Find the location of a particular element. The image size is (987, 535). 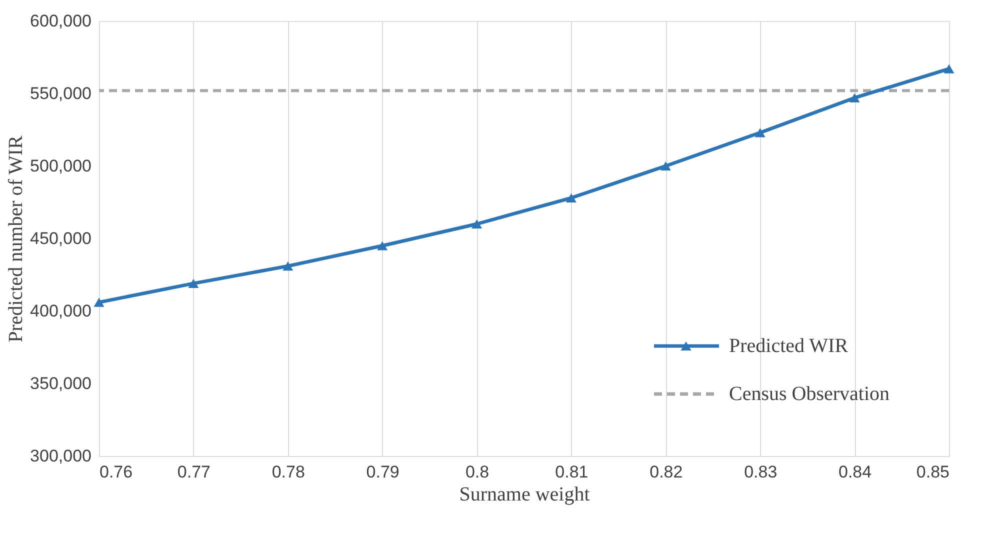

y-axis-title: Predicted number of WIR is located at coordinates (16, 238).